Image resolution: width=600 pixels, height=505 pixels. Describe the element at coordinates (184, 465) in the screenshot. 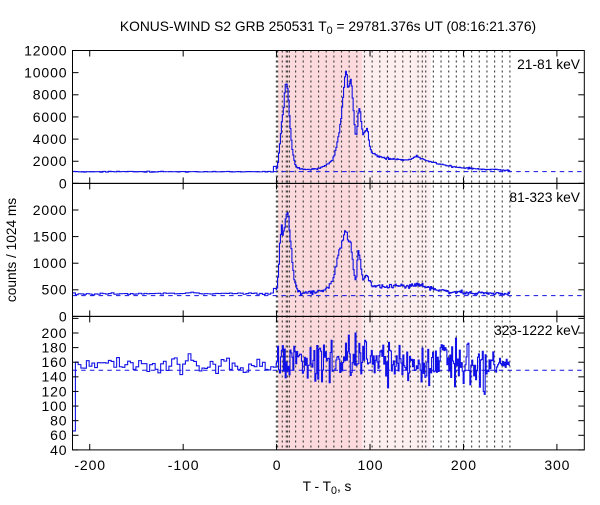

I see `svg-text: -100` at that location.